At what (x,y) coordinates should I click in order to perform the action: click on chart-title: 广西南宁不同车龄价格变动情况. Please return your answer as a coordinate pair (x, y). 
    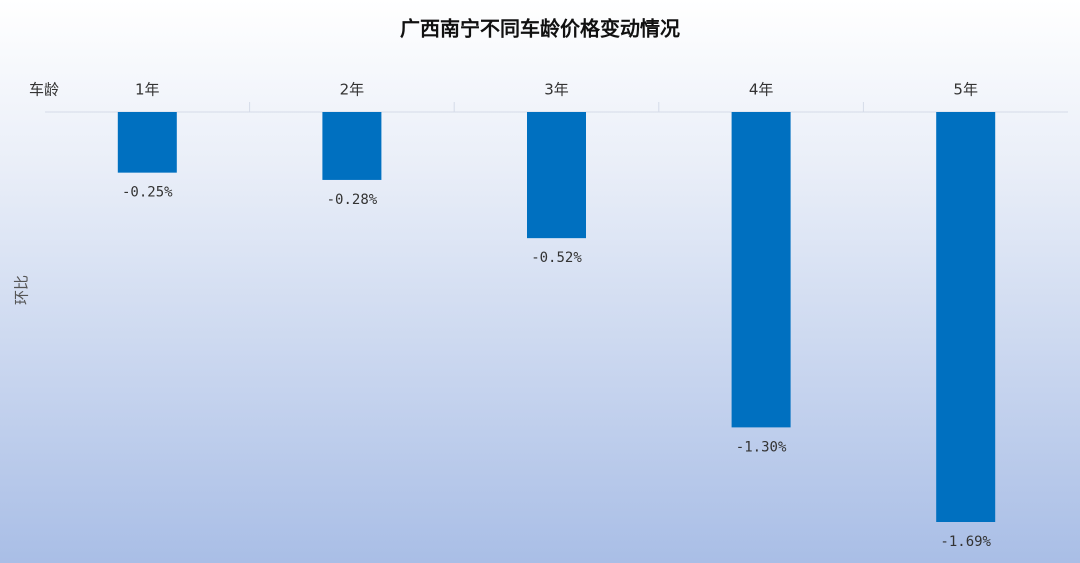
    Looking at the image, I should click on (540, 29).